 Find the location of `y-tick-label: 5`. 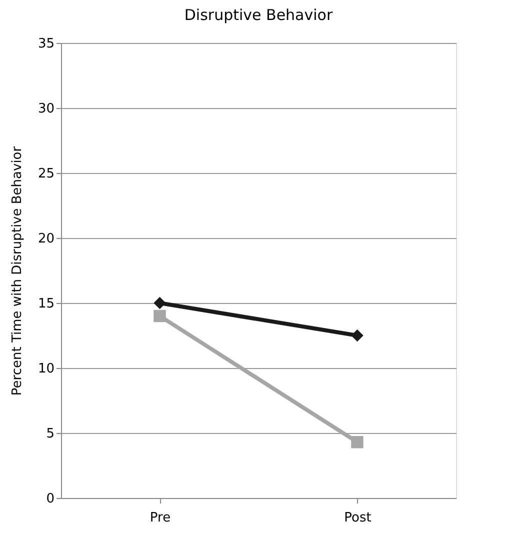

y-tick-label: 5 is located at coordinates (50, 434).